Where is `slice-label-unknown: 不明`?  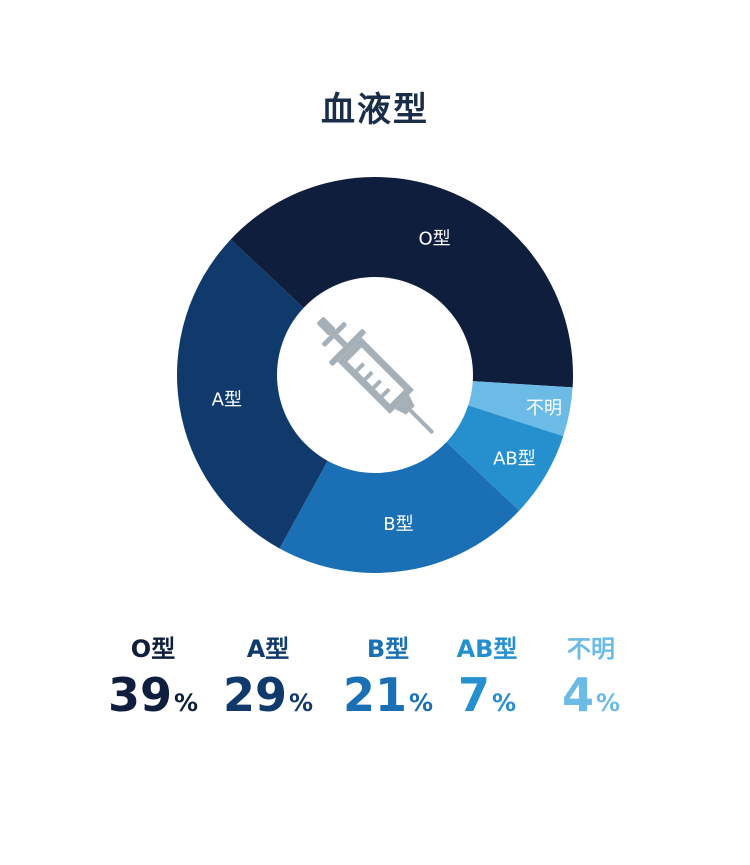
slice-label-unknown: 不明 is located at coordinates (544, 408).